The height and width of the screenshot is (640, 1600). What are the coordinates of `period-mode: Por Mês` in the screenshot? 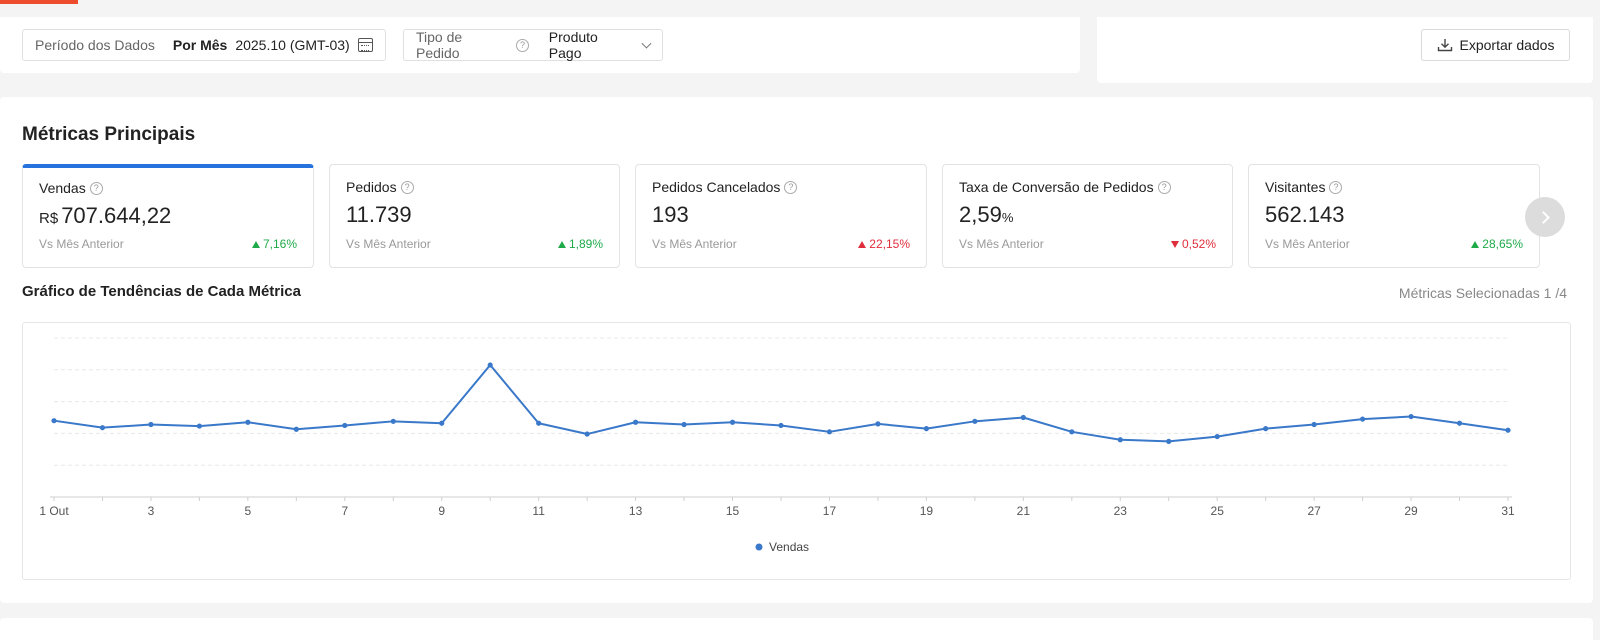 It's located at (200, 45).